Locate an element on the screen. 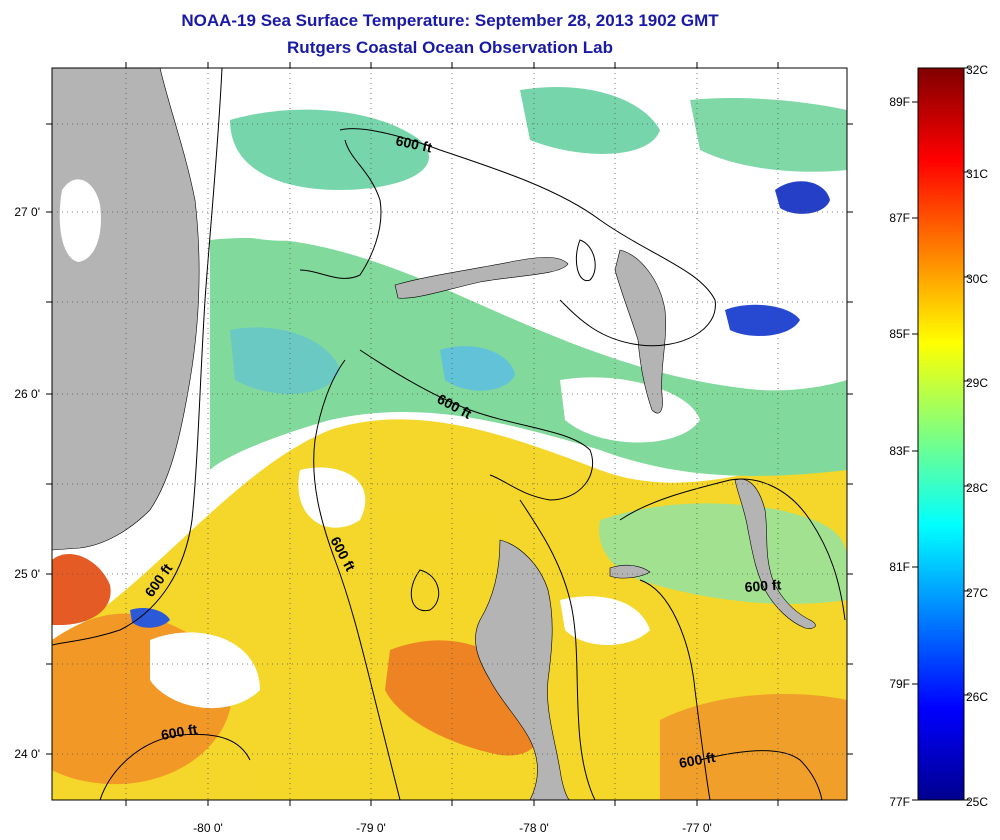  lon-tick-label: -80 0' is located at coordinates (208, 828).